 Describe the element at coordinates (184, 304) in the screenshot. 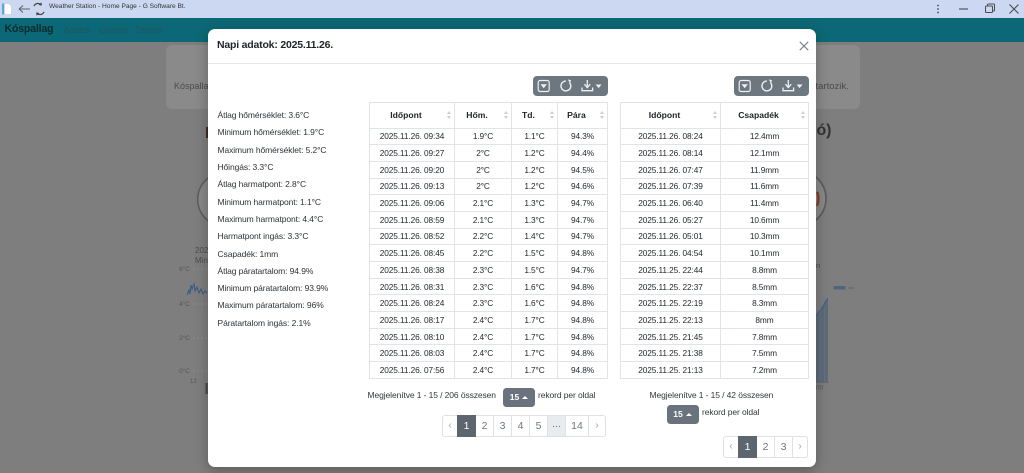

I see `svg-text: 4°C` at that location.